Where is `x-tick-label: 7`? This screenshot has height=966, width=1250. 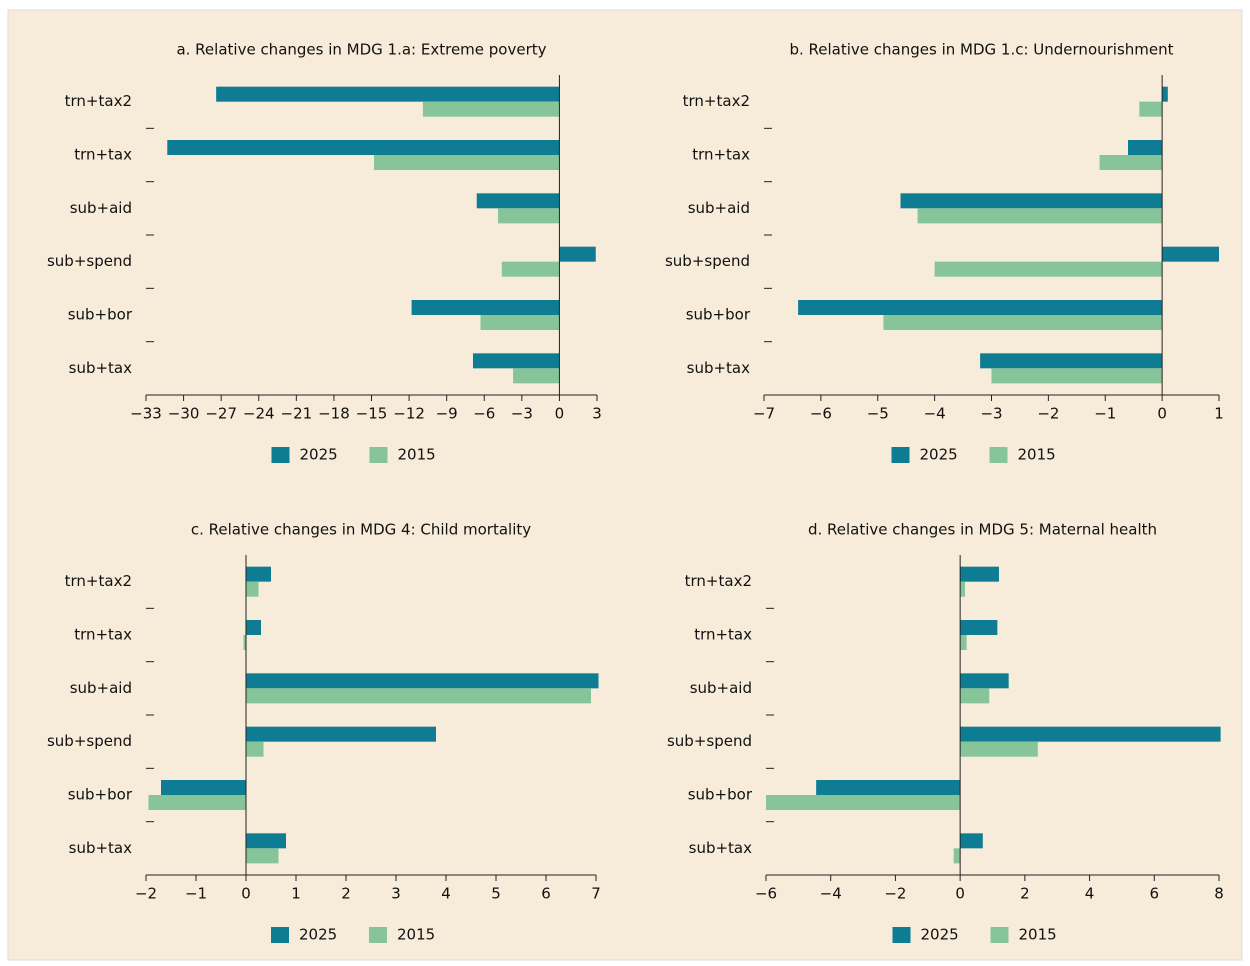 x-tick-label: 7 is located at coordinates (596, 894).